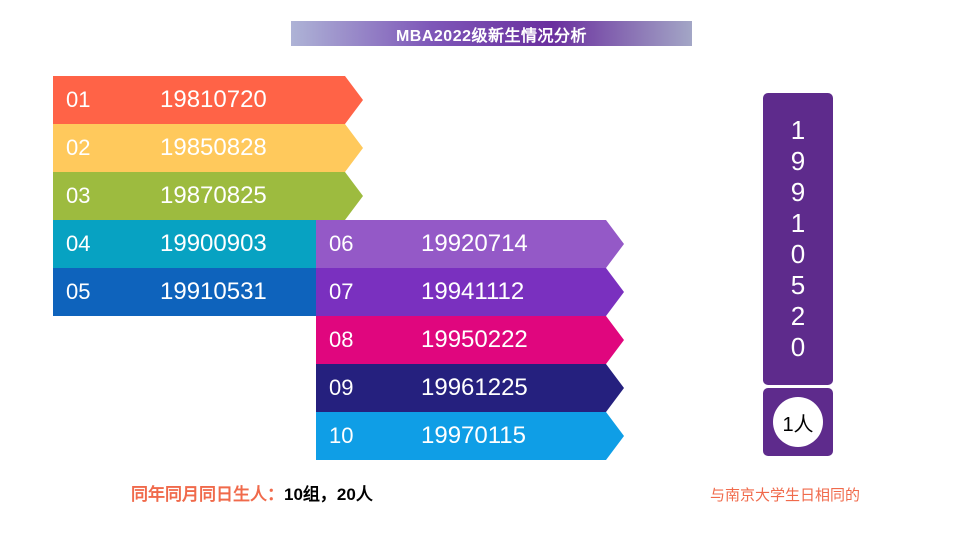 This screenshot has width=960, height=540. What do you see at coordinates (328, 494) in the screenshot?
I see `same-birthday-value: 10组，20人` at bounding box center [328, 494].